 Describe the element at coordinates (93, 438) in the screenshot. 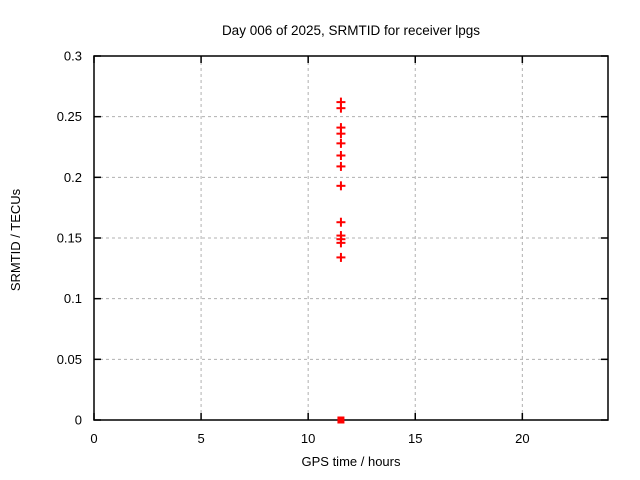

I see `x-tick-label: 0` at that location.